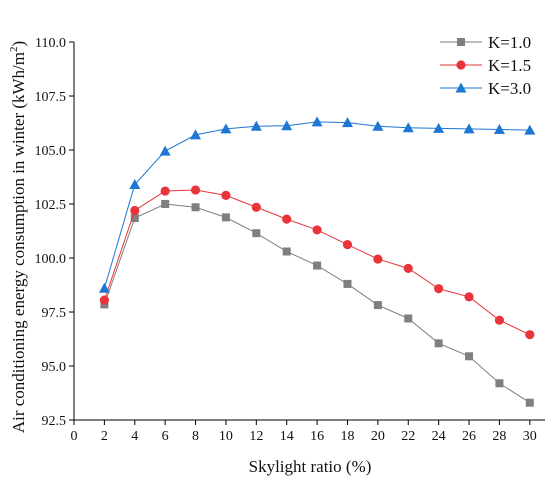 The width and height of the screenshot is (550, 482). What do you see at coordinates (408, 436) in the screenshot?
I see `x-tick-label: 22` at bounding box center [408, 436].